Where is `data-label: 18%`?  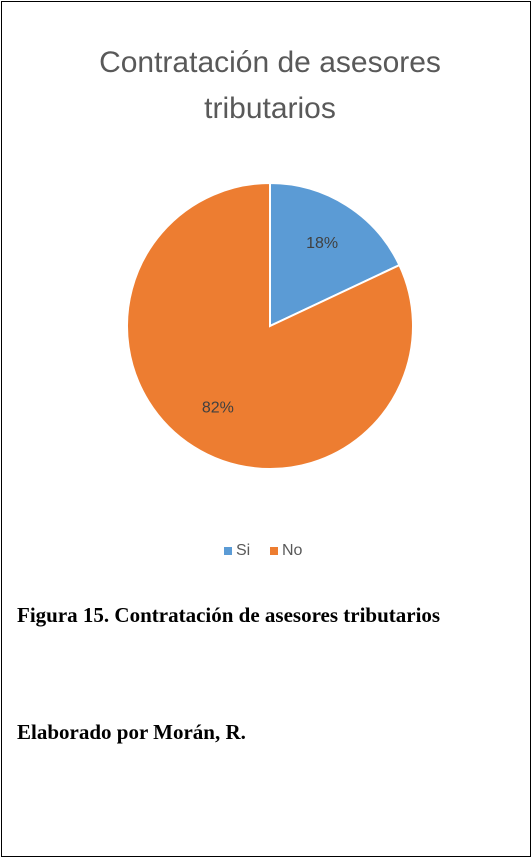
data-label: 18% is located at coordinates (322, 243).